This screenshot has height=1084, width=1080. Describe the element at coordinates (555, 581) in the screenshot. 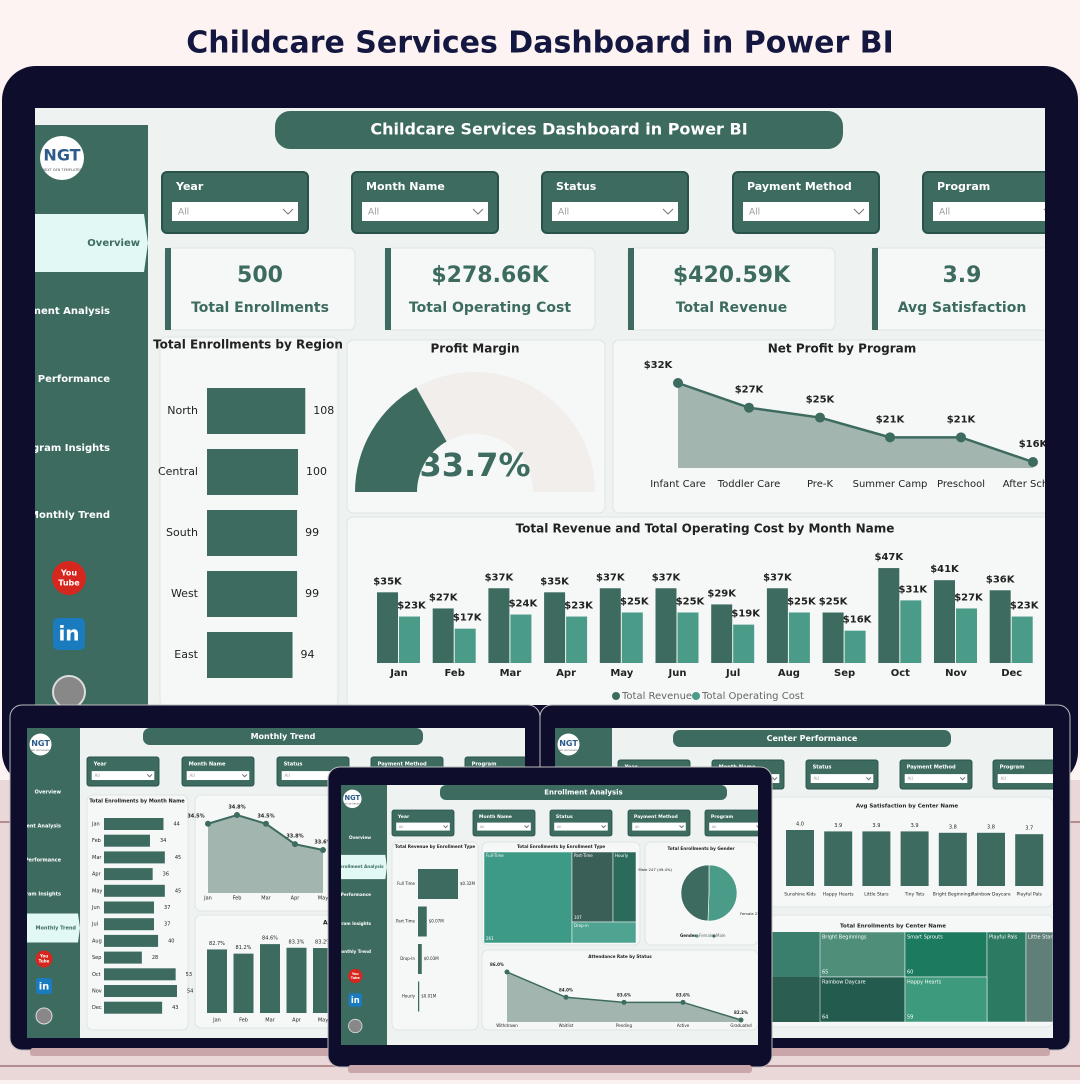

I see `data-label: $35K` at that location.